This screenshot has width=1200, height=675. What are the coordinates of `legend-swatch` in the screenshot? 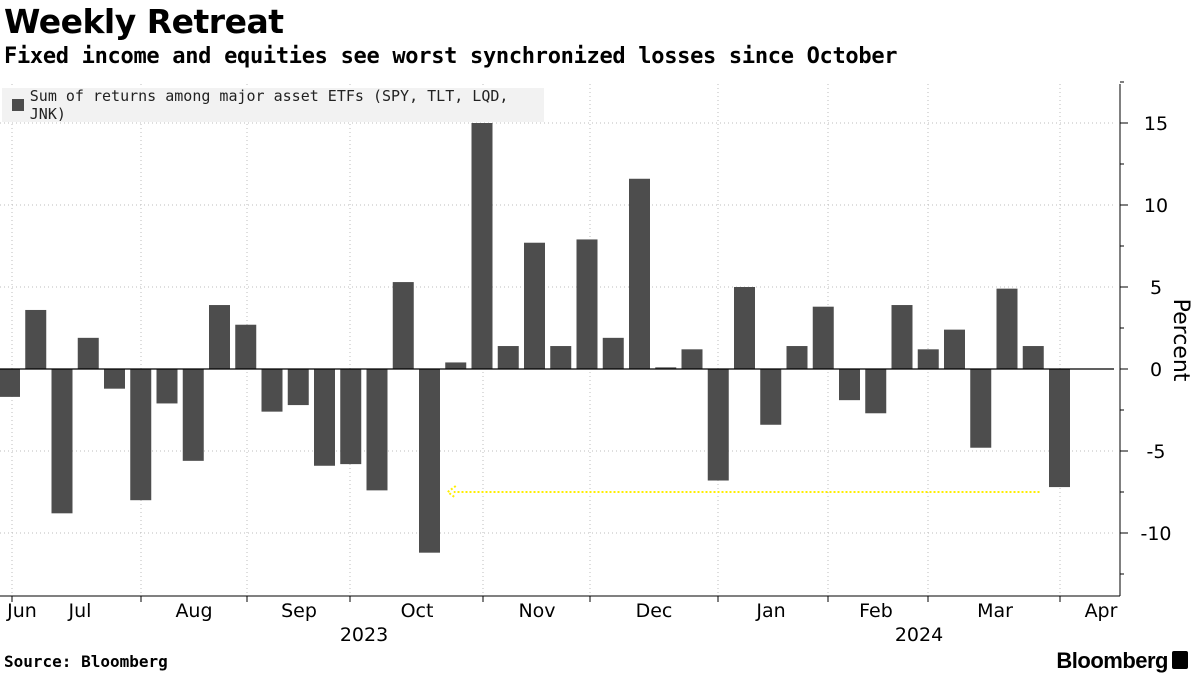 It's located at (18, 105).